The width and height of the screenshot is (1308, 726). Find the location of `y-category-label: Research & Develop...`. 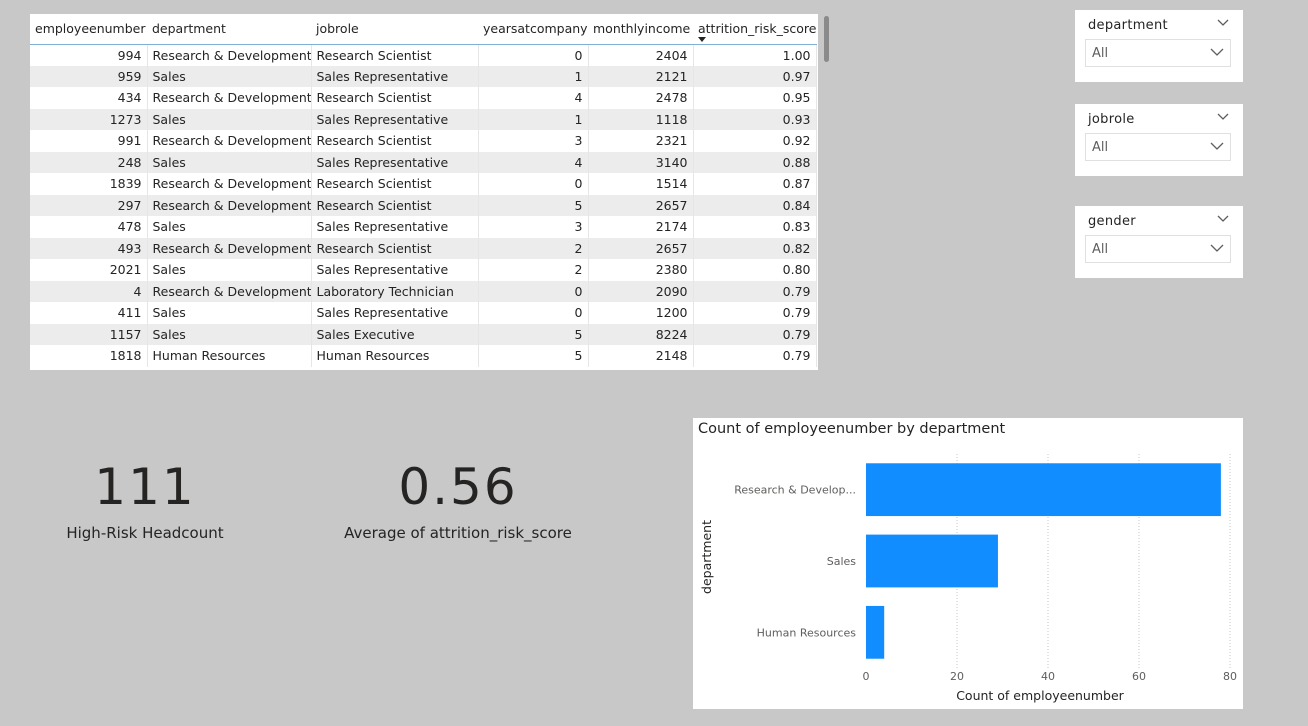

y-category-label: Research & Develop... is located at coordinates (795, 490).